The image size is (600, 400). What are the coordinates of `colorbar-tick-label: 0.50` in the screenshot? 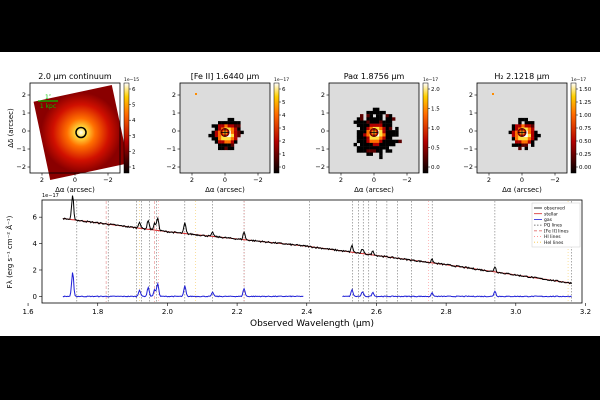 It's located at (585, 142).